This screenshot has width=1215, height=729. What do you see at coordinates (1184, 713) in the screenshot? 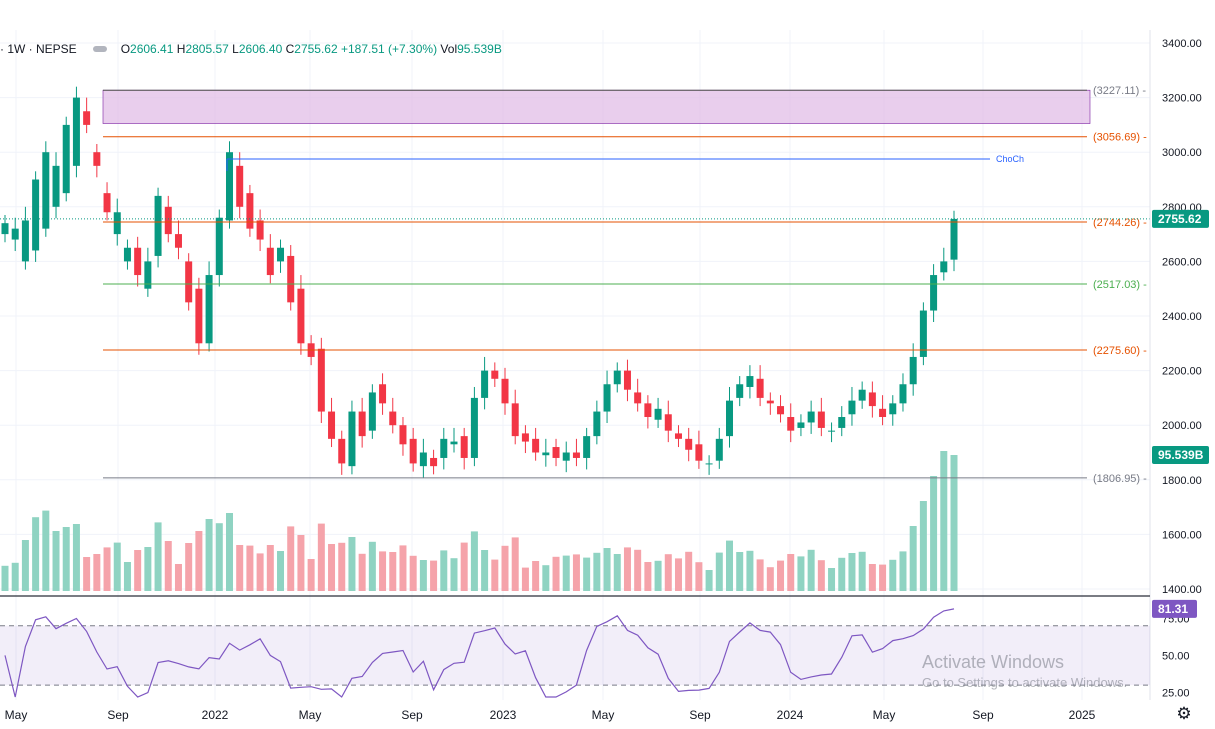
I see `gear-icon: ⚙` at bounding box center [1184, 713].